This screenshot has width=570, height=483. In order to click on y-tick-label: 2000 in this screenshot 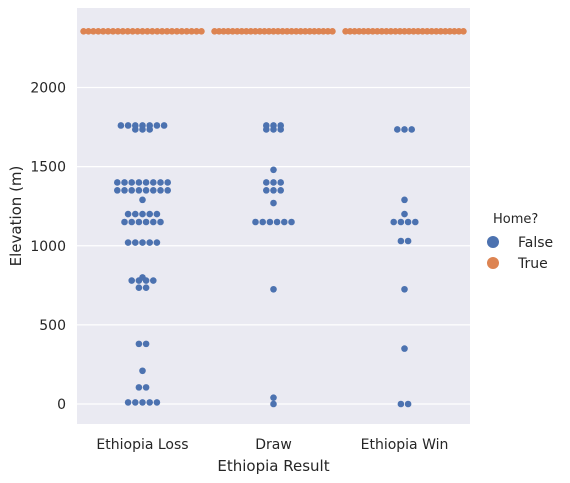, I will do `click(48, 89)`.